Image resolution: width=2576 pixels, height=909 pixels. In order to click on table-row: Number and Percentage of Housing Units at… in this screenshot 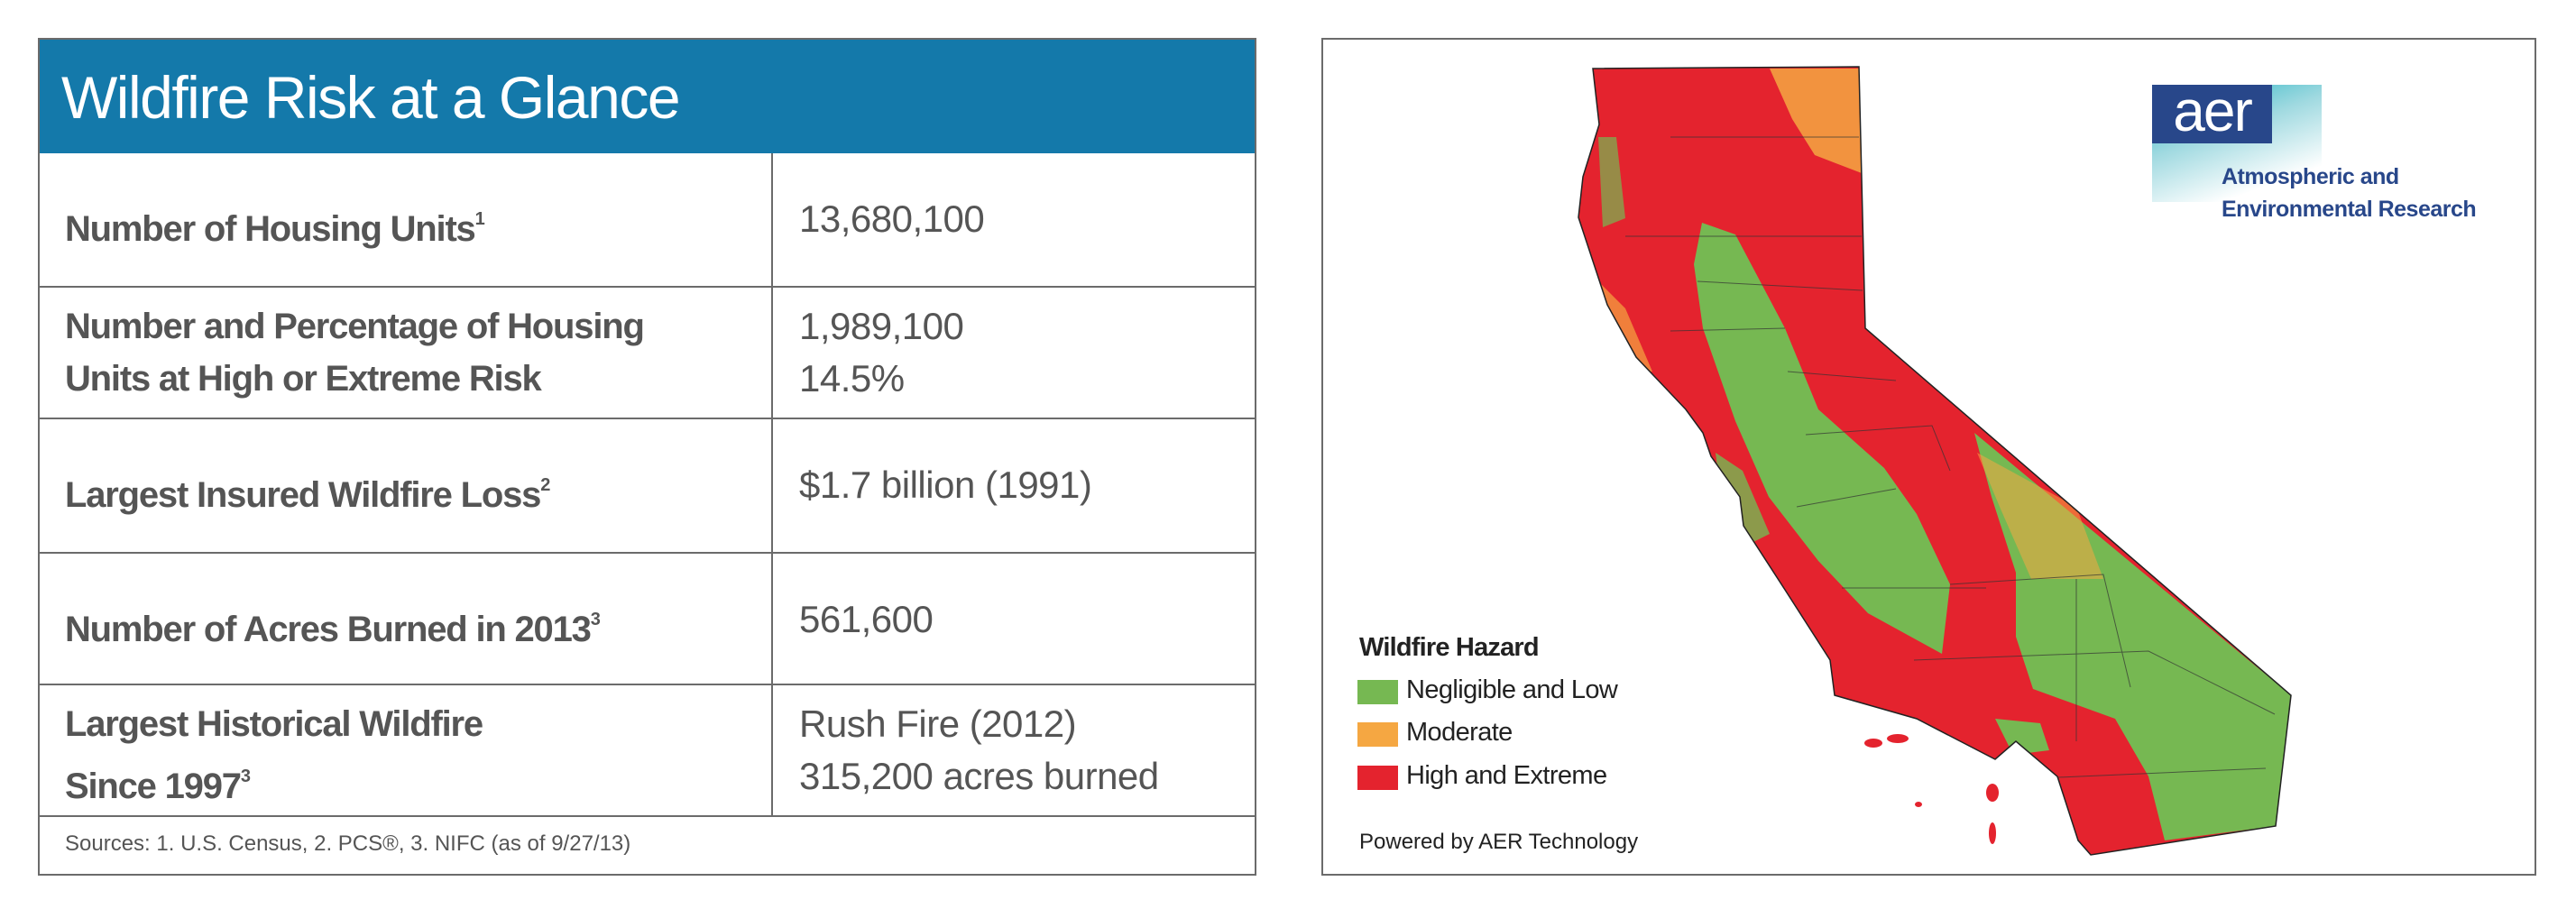, I will do `click(647, 354)`.